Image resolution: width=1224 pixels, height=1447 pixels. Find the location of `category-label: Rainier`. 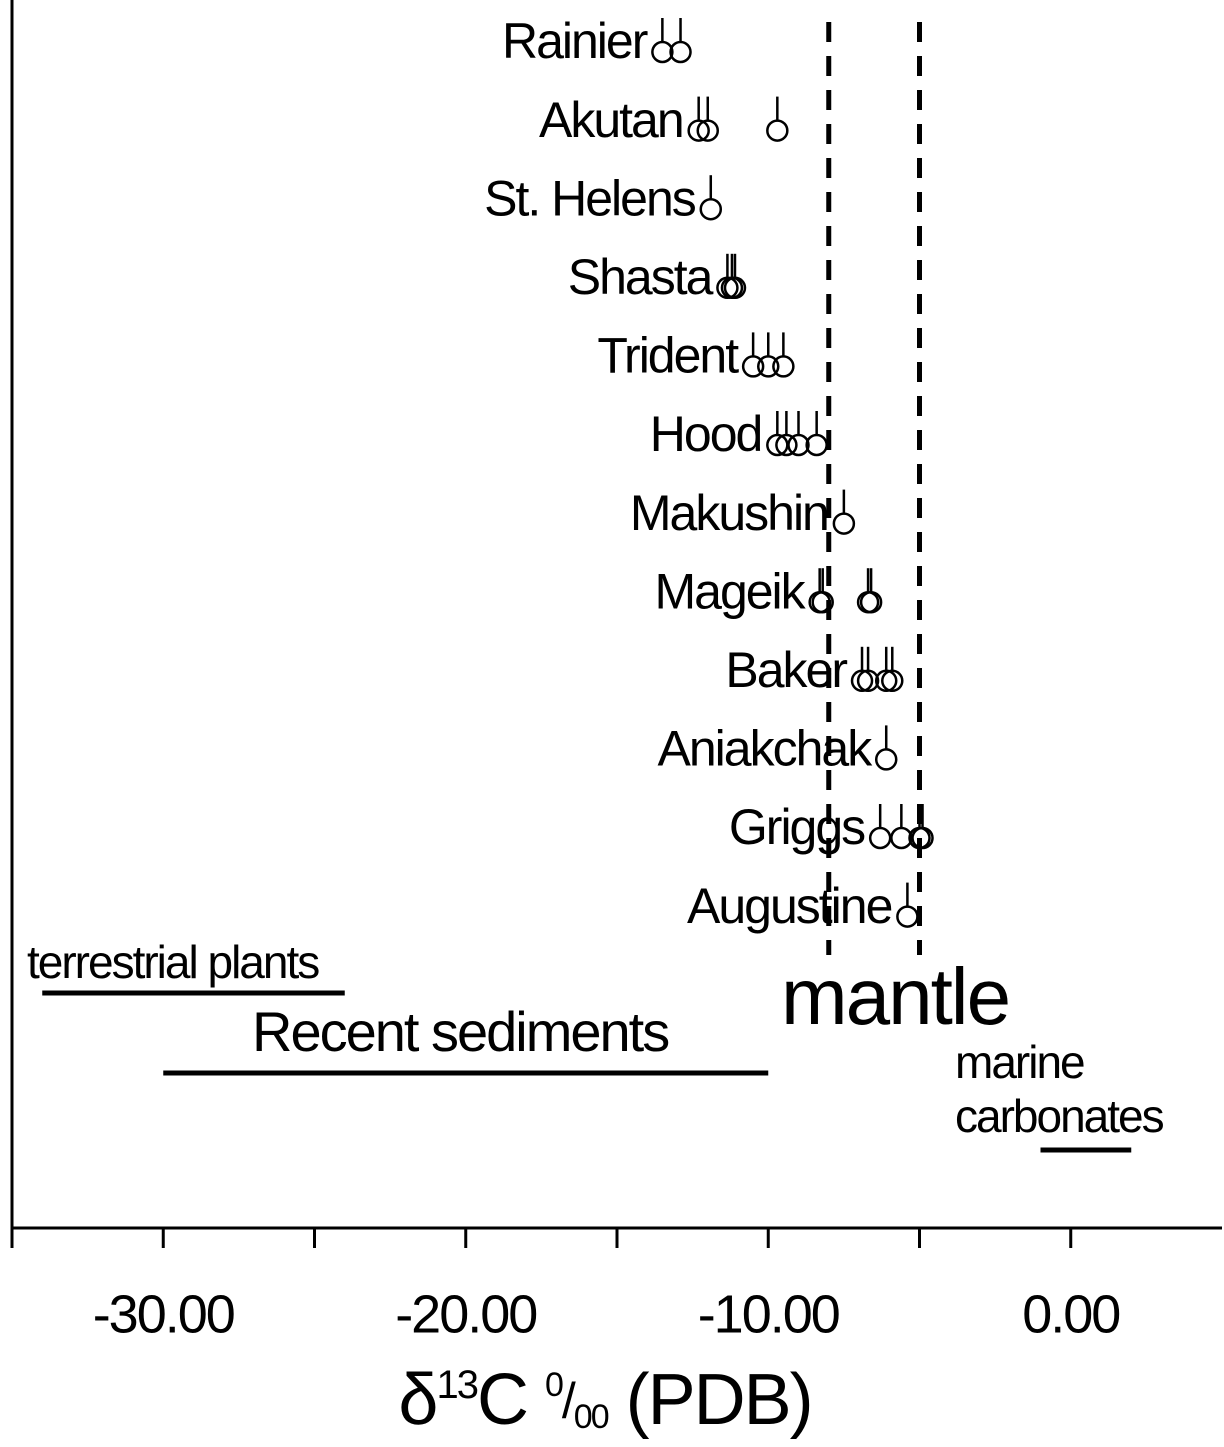

category-label: Rainier is located at coordinates (575, 41).